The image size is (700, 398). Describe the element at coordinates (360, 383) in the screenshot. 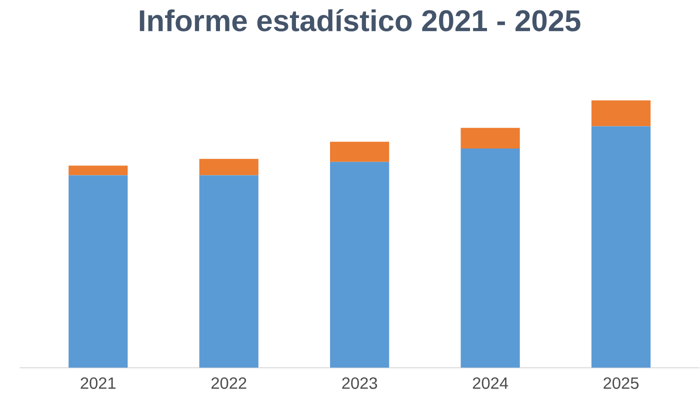

I see `x-tick-label: 2023` at that location.